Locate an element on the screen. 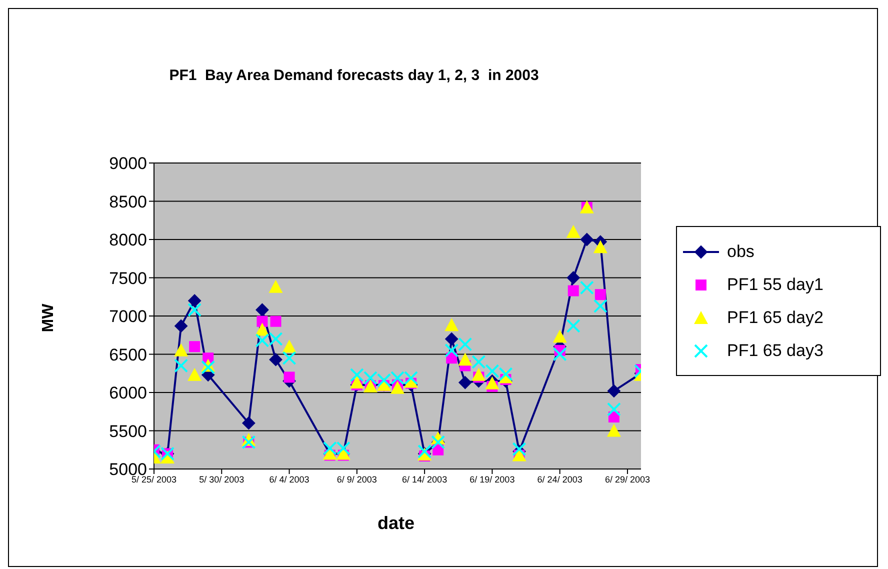 The height and width of the screenshot is (569, 888). y-tick-label: 7500 is located at coordinates (128, 278).